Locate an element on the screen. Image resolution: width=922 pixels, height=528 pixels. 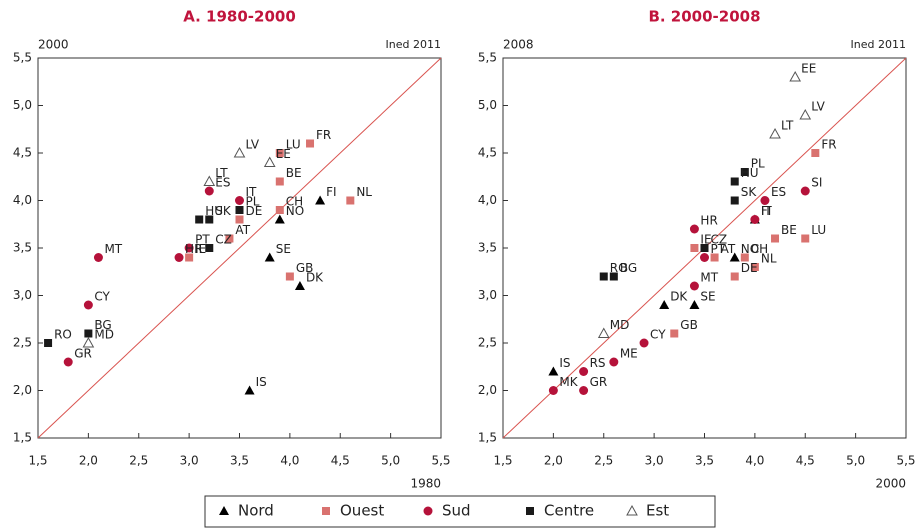
point-label: NO is located at coordinates (750, 249).